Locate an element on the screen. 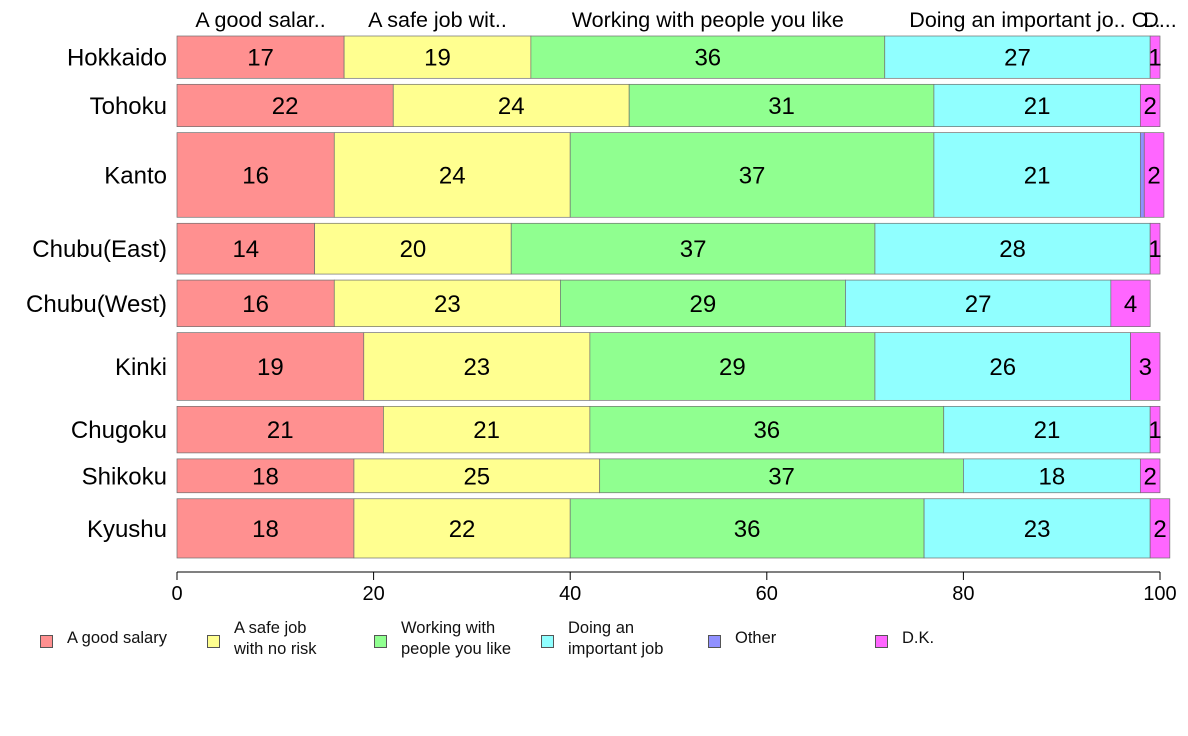 The width and height of the screenshot is (1188, 736). legend-label: Doing an important job is located at coordinates (616, 638).